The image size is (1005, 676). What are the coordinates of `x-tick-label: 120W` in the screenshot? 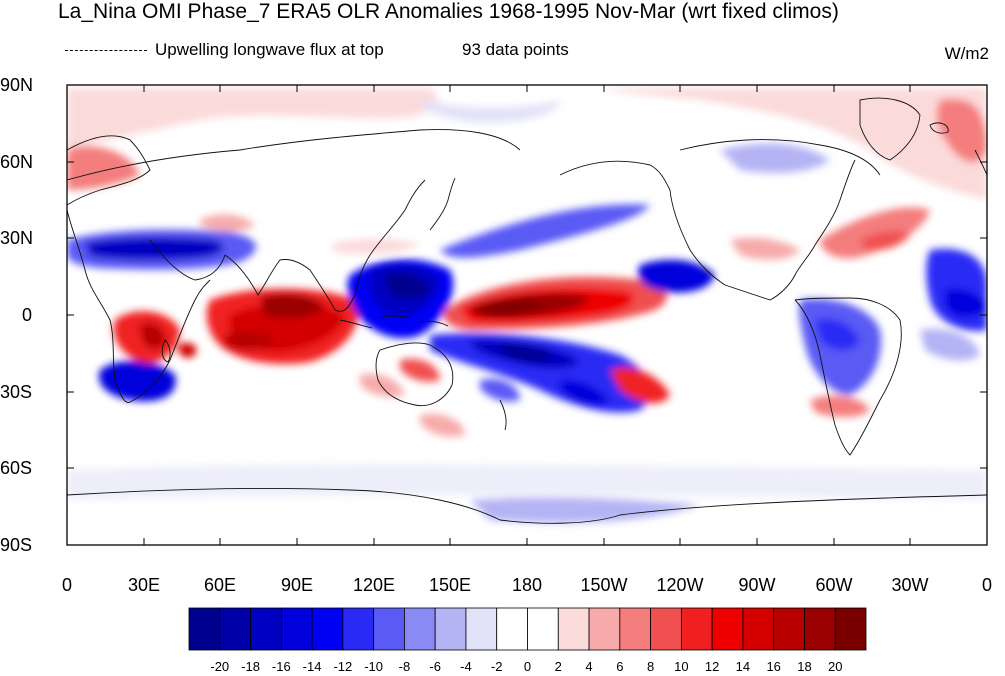 It's located at (680, 585).